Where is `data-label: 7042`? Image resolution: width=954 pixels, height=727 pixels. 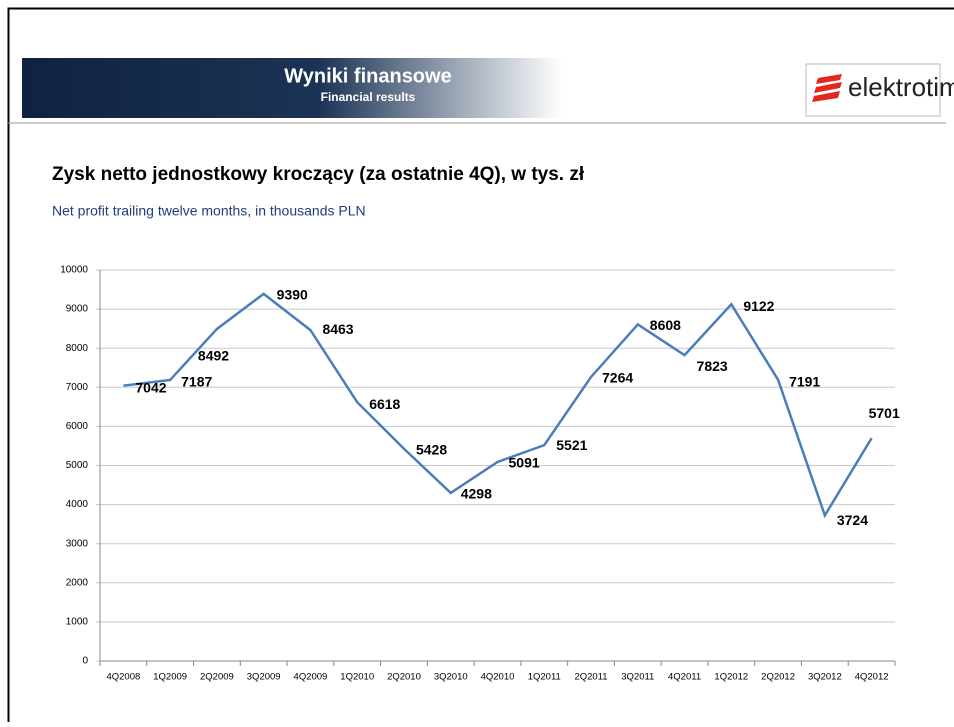 data-label: 7042 is located at coordinates (150, 387).